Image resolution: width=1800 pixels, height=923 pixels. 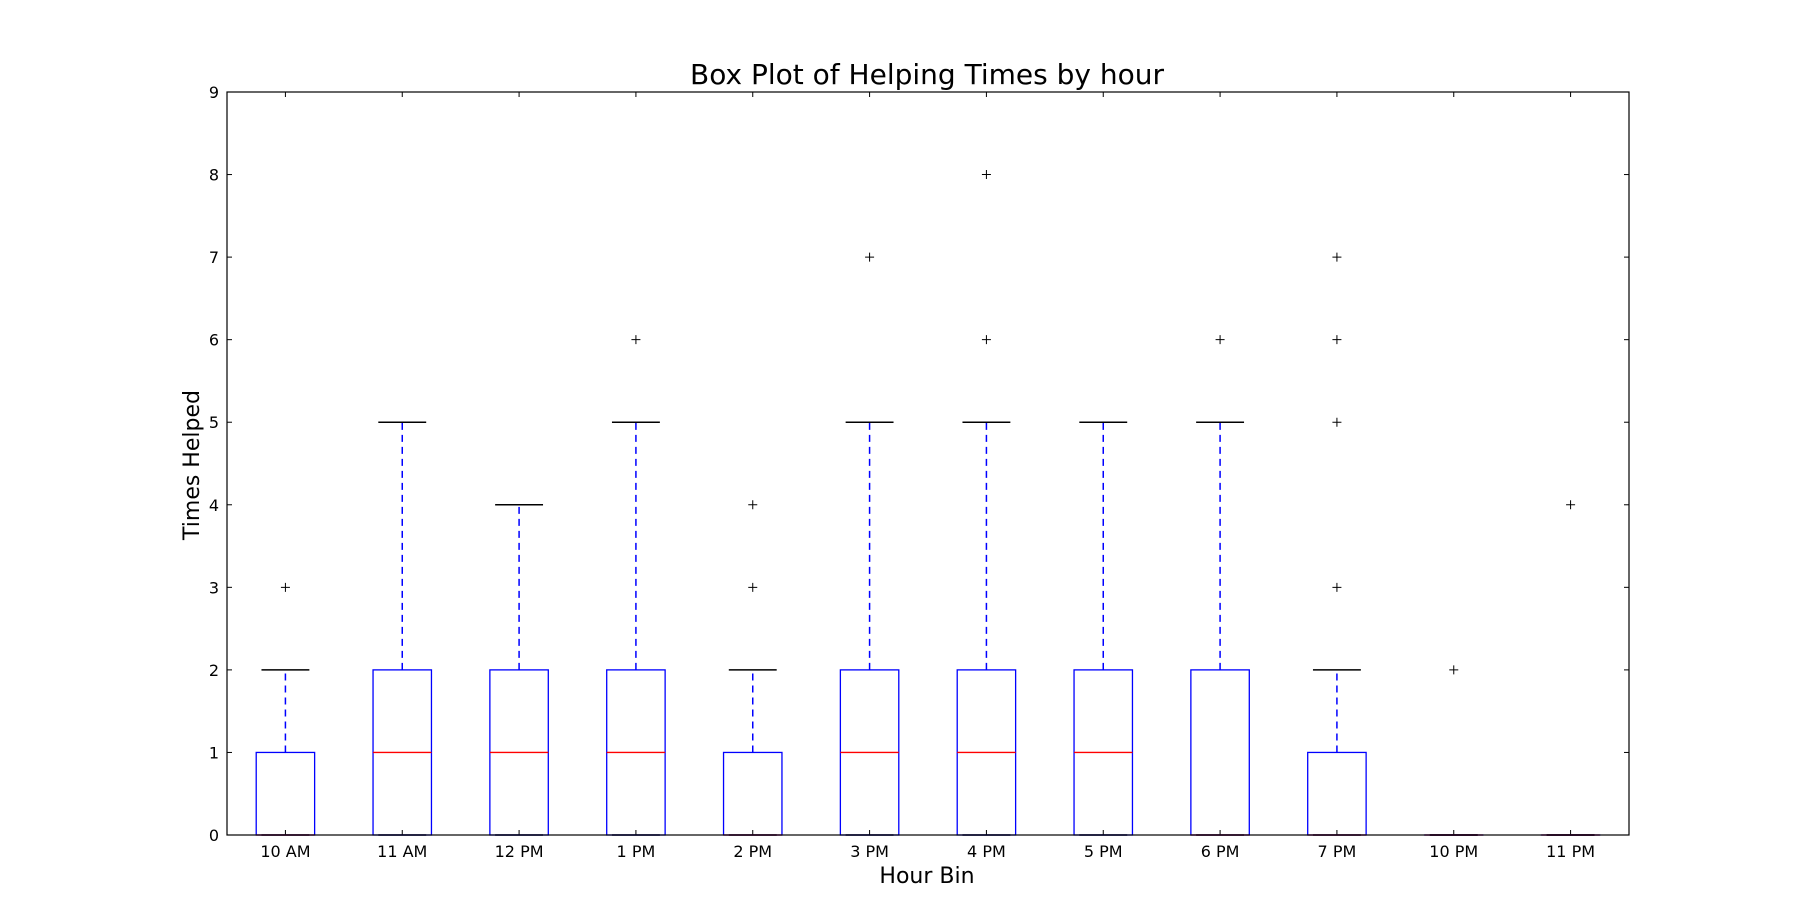 What do you see at coordinates (1337, 851) in the screenshot?
I see `x-tick-label: 7 PM` at bounding box center [1337, 851].